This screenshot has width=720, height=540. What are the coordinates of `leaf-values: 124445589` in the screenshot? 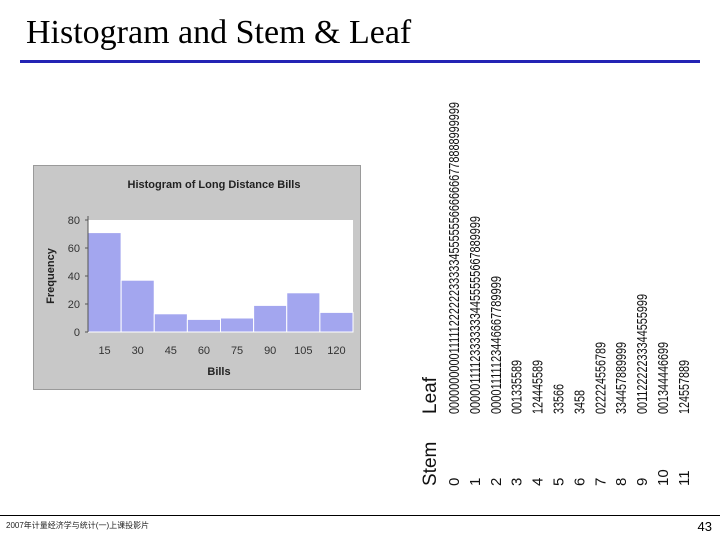 It's located at (538, 387).